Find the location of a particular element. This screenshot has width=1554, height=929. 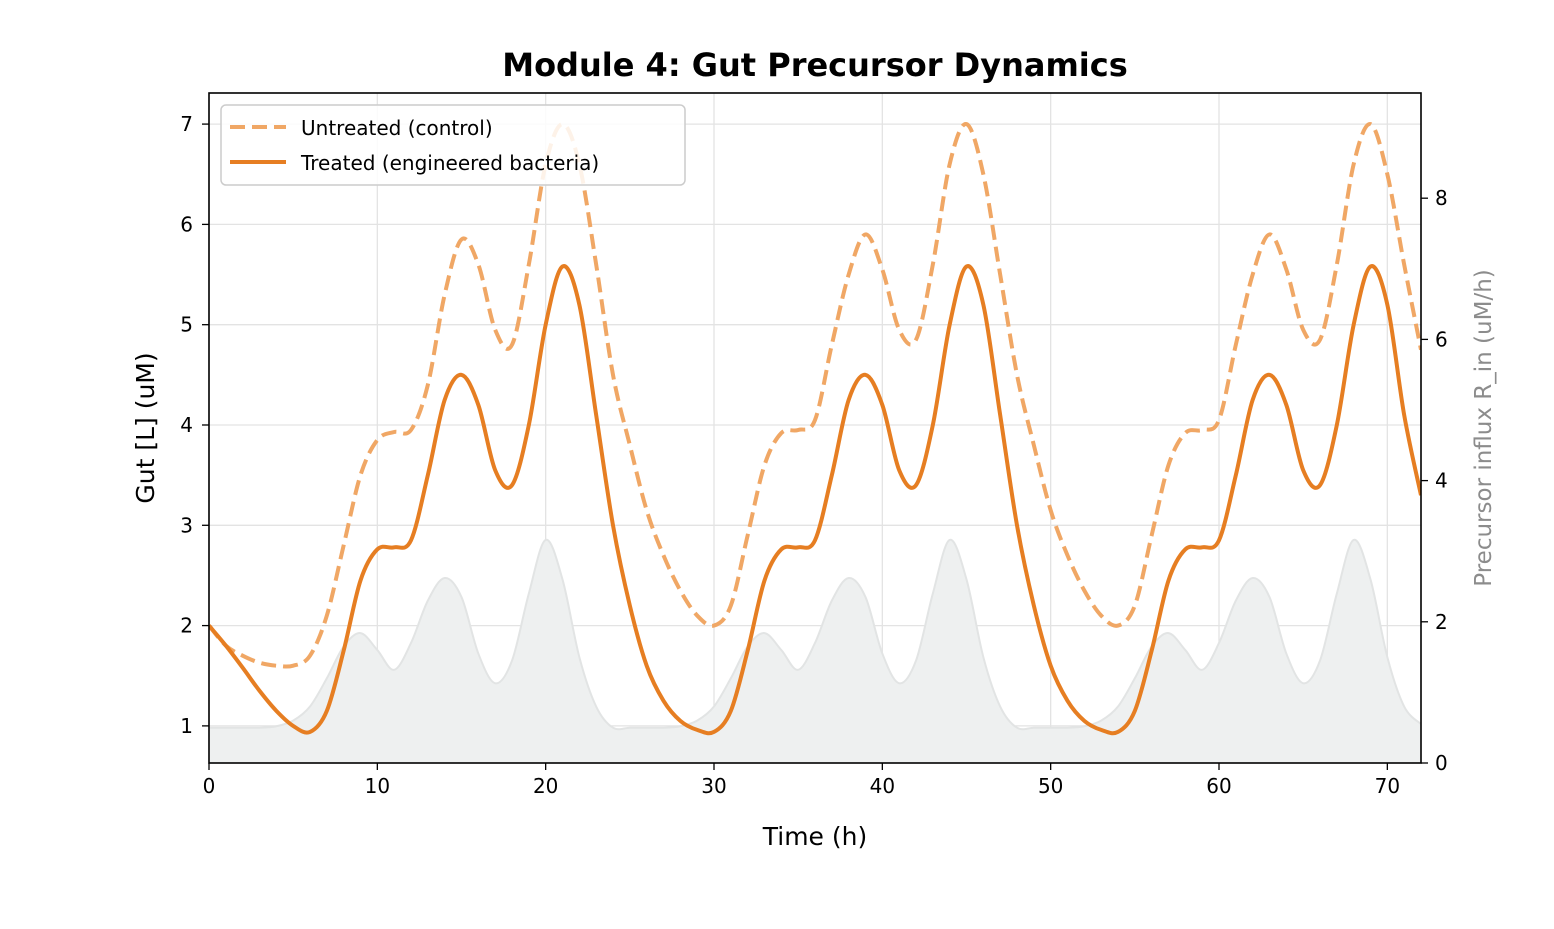

legend-box is located at coordinates (453, 145).